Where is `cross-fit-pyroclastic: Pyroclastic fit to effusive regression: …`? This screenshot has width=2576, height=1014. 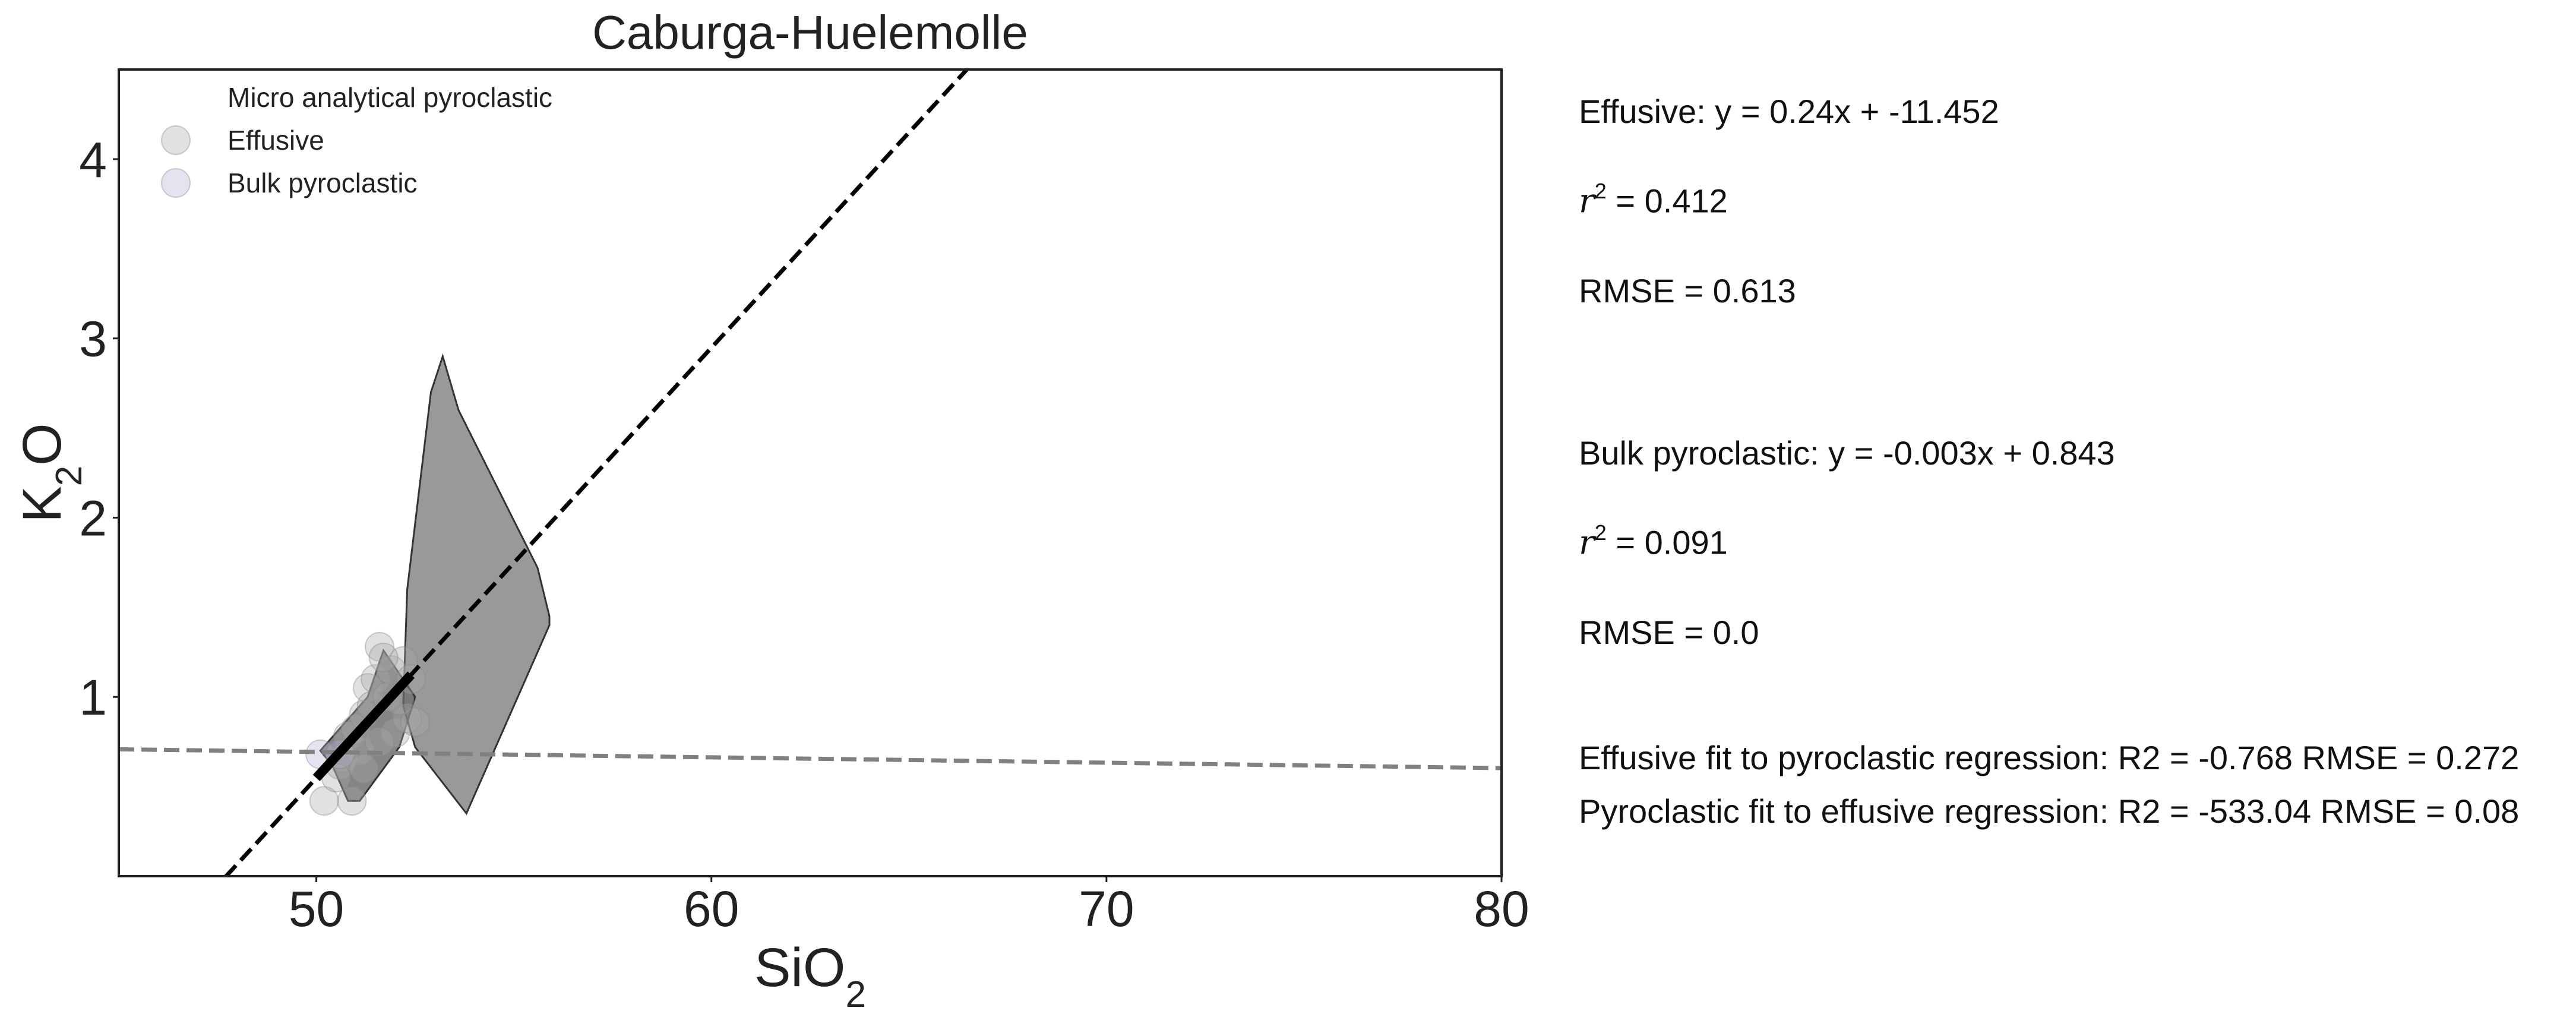
cross-fit-pyroclastic: Pyroclastic fit to effusive regression: … is located at coordinates (2049, 811).